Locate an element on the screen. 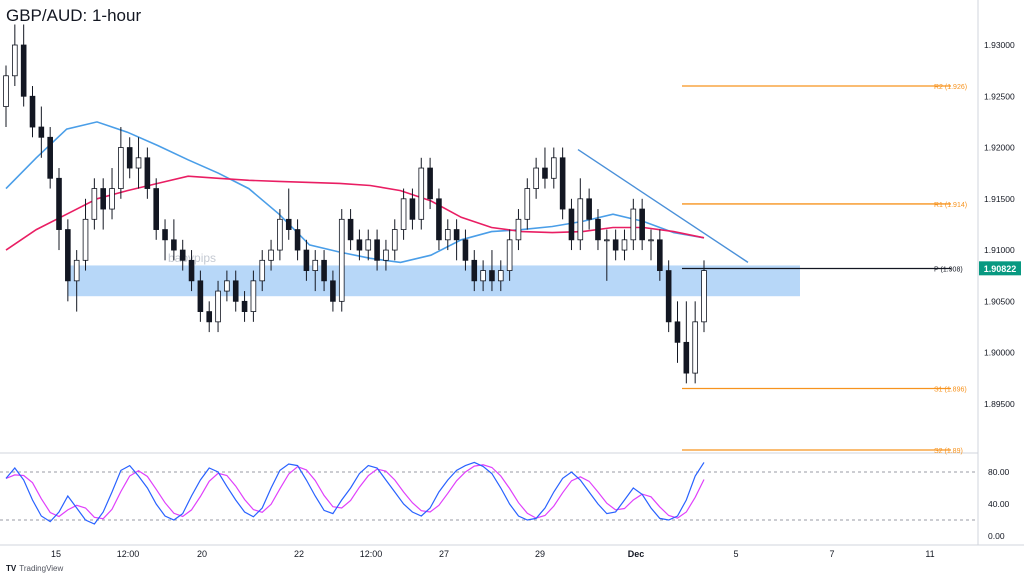 This screenshot has width=1024, height=576. pivot-label-4: S2 (1.89) is located at coordinates (948, 451).